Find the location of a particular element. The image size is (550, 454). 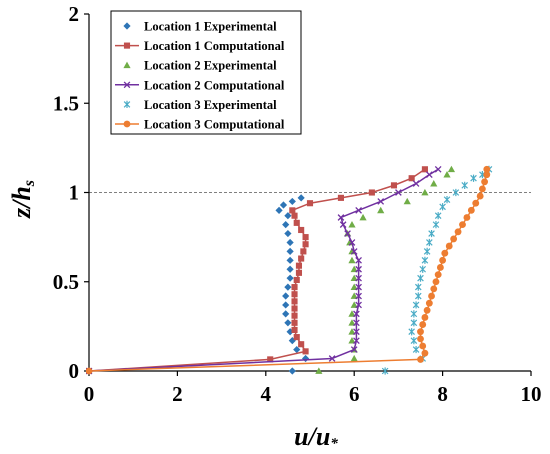

x-tick-label: 8 is located at coordinates (442, 394).